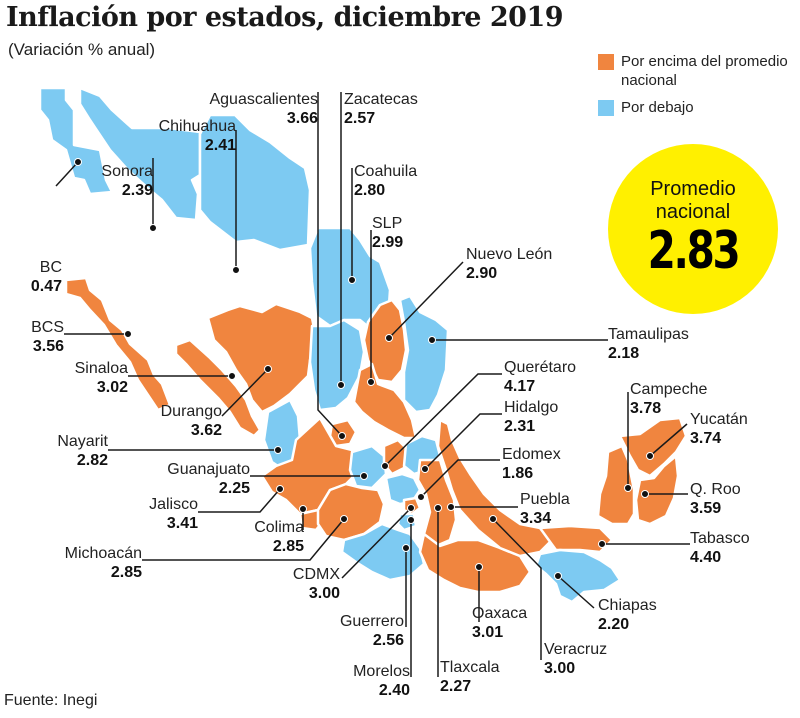 Image resolution: width=800 pixels, height=718 pixels. I want to click on state-label-tabasco: Tabasco 4.40, so click(735, 548).